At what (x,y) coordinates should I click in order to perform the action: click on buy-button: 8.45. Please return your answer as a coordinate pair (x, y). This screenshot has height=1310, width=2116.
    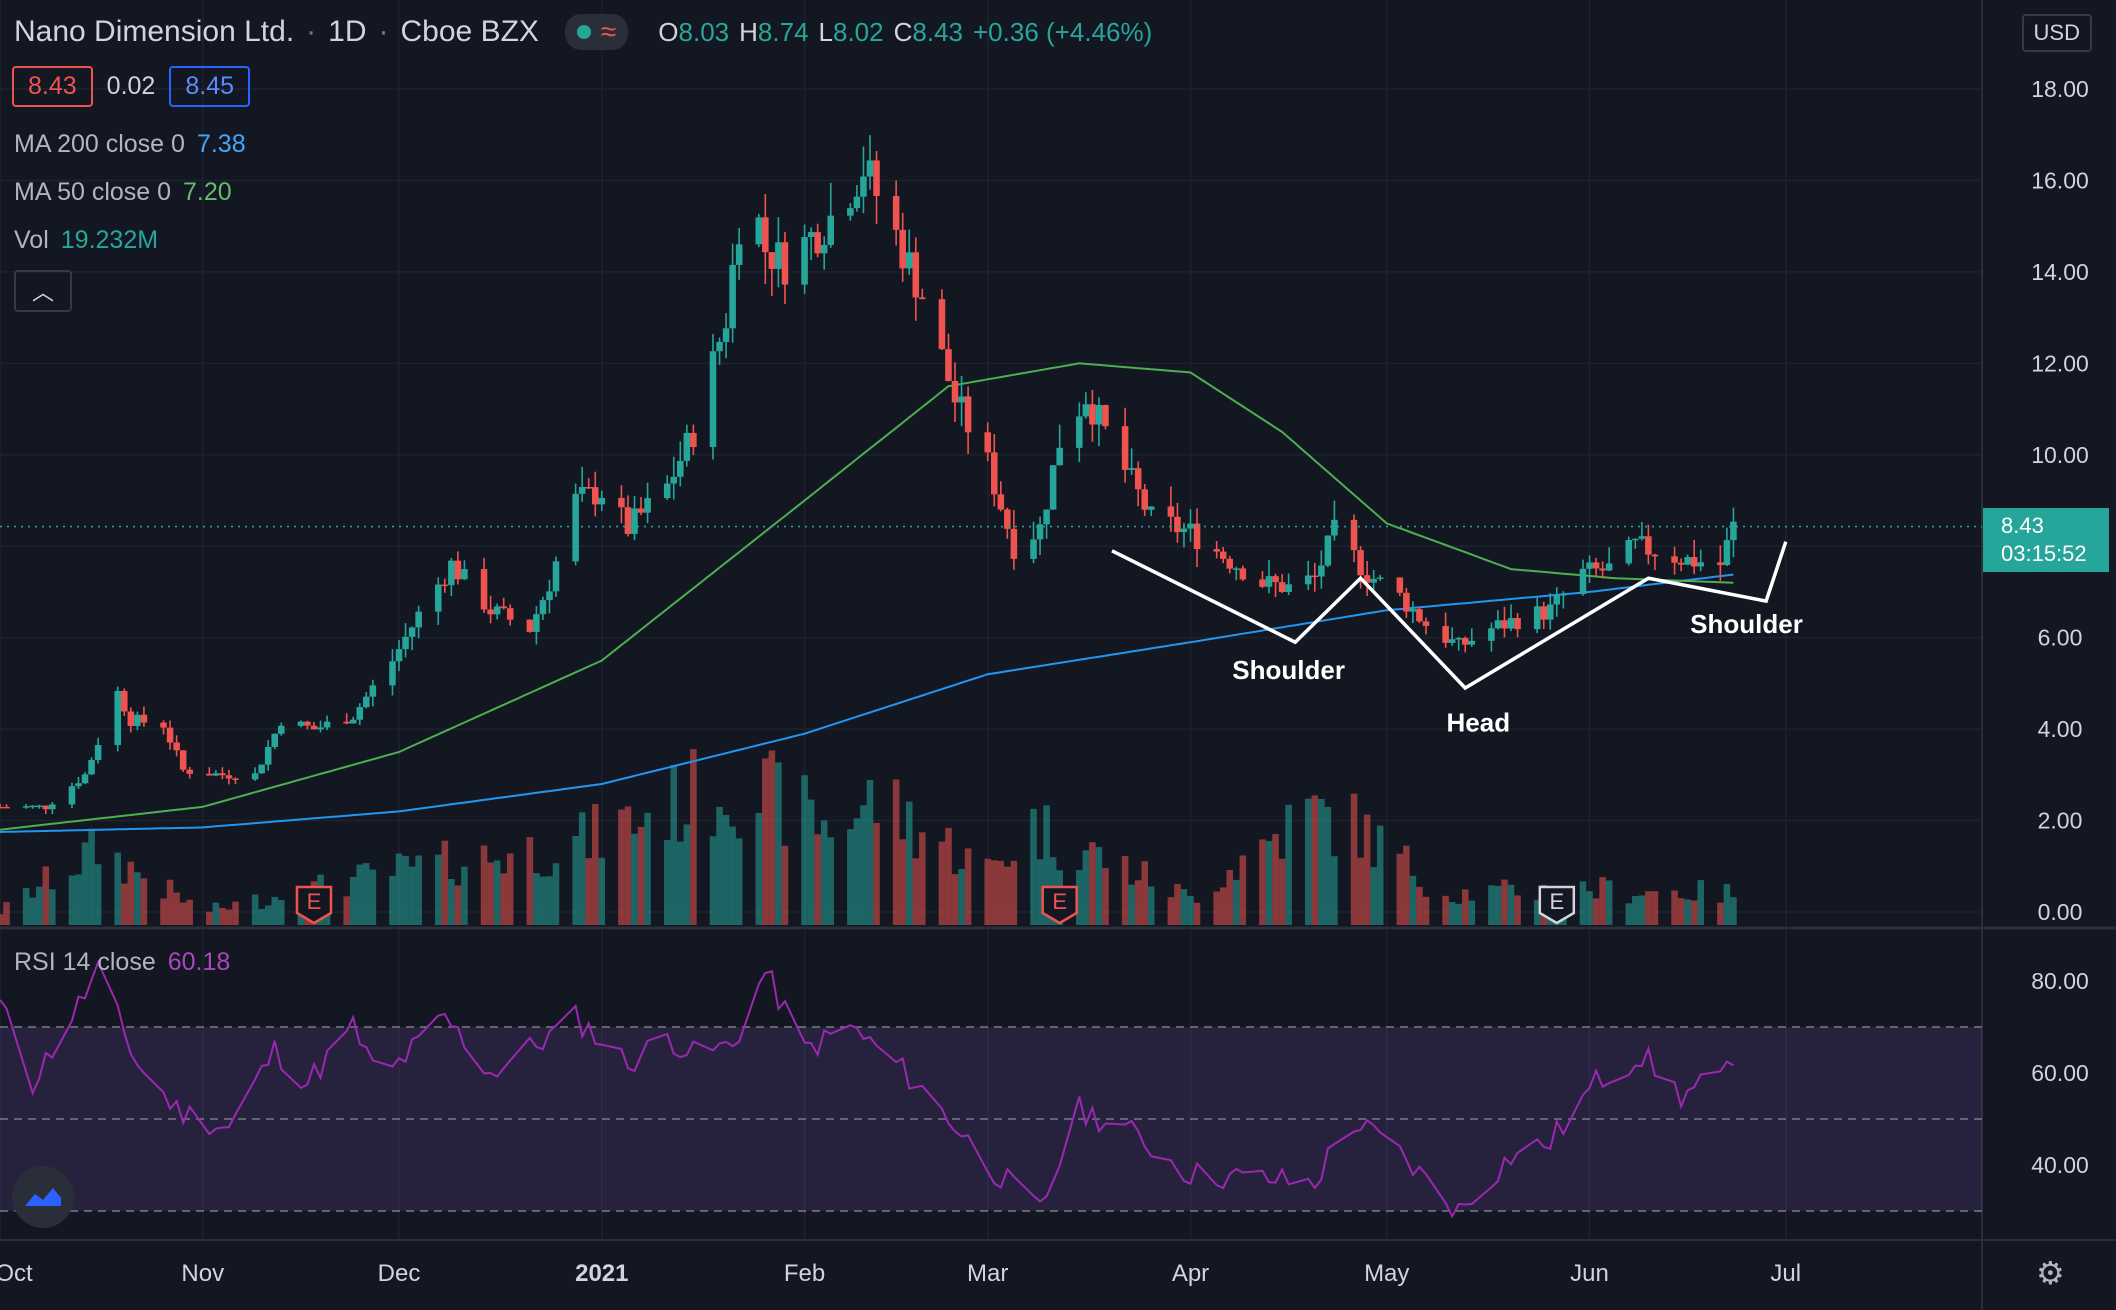
    Looking at the image, I should click on (210, 86).